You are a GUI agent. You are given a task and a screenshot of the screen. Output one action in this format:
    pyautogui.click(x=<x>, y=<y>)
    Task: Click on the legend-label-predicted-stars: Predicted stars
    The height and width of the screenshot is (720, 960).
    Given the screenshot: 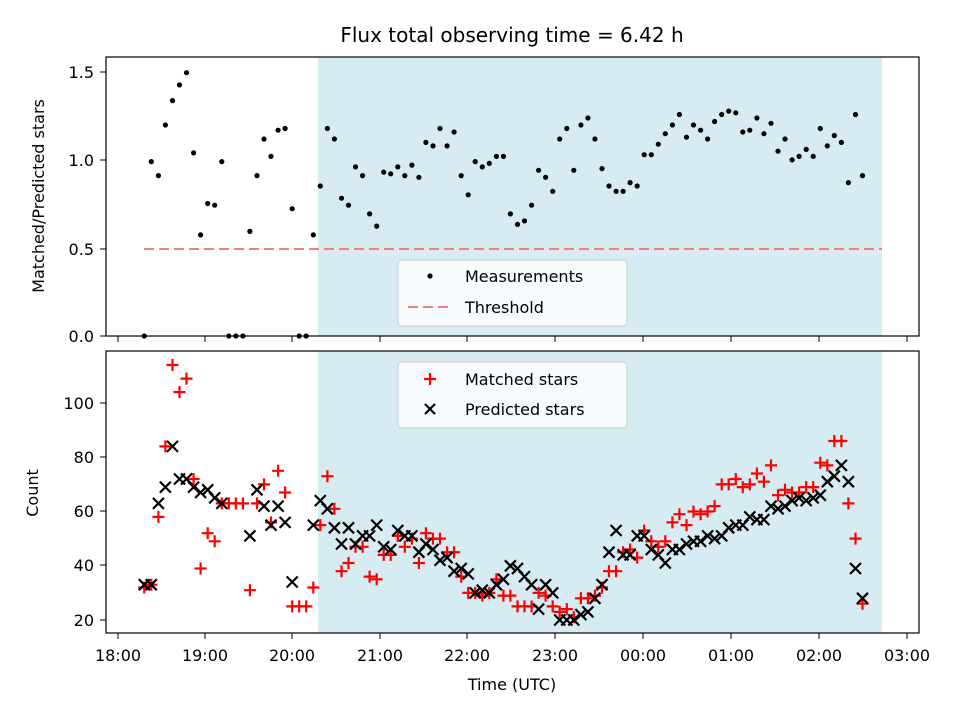 What is the action you would take?
    pyautogui.click(x=525, y=409)
    